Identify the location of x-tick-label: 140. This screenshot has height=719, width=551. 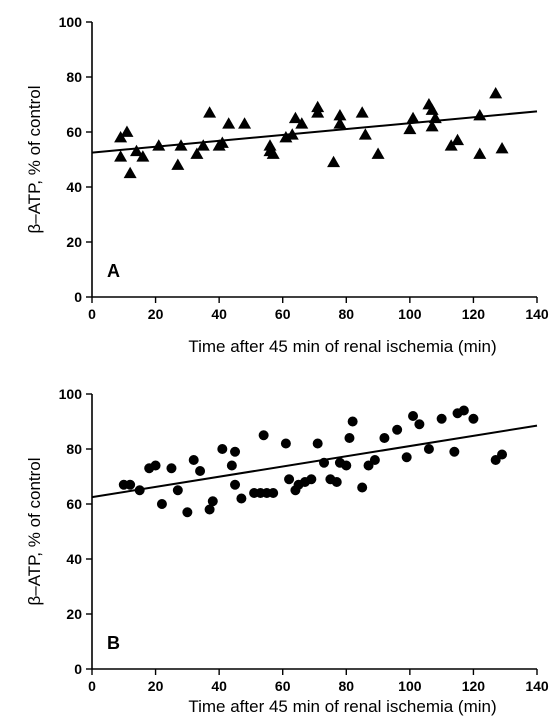
(537, 686).